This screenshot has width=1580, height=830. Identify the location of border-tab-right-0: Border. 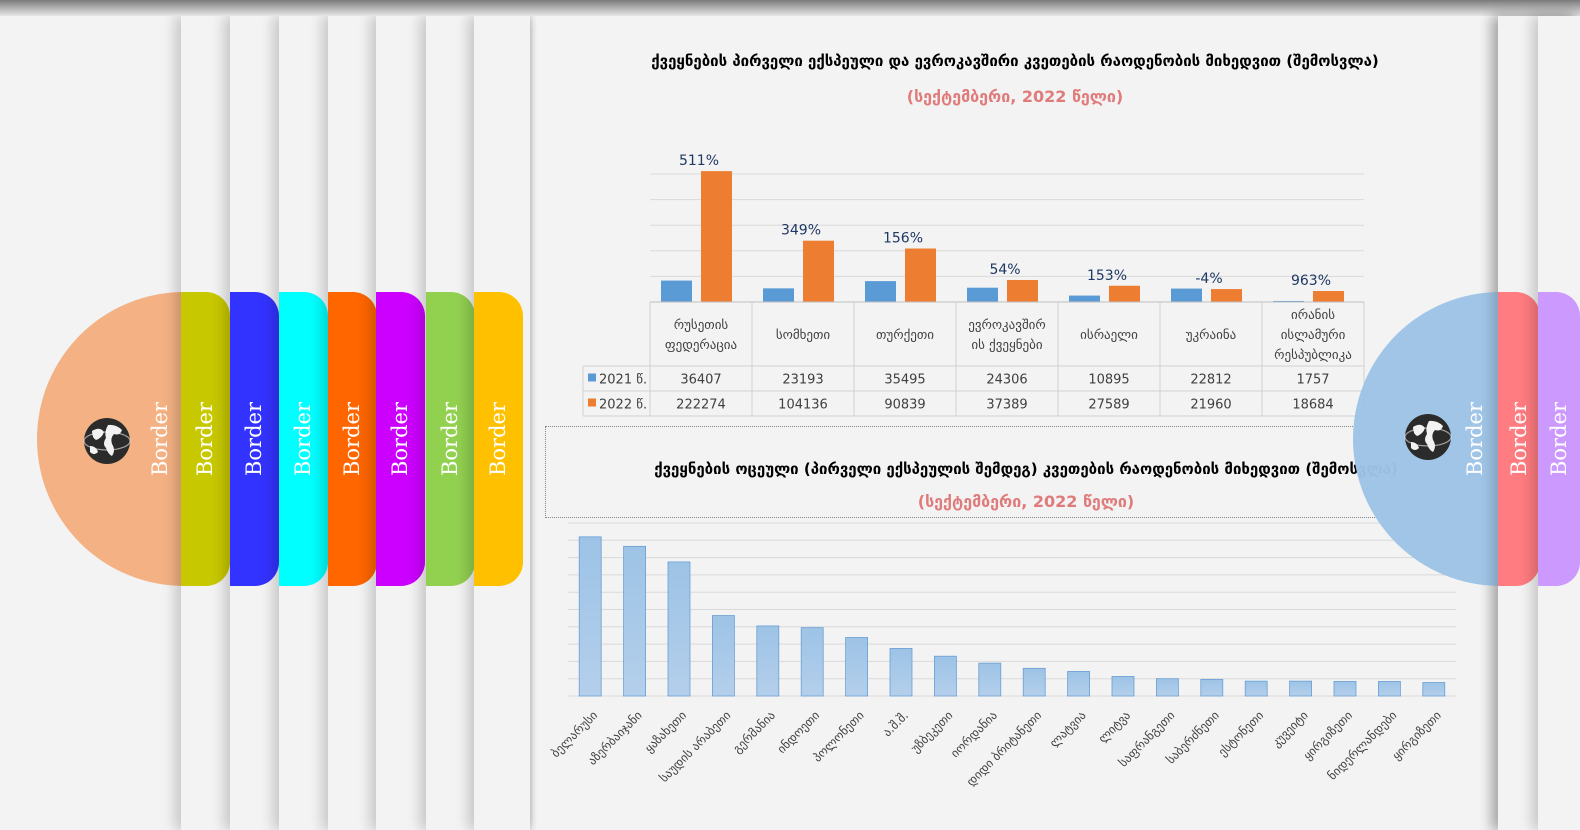
(1475, 439).